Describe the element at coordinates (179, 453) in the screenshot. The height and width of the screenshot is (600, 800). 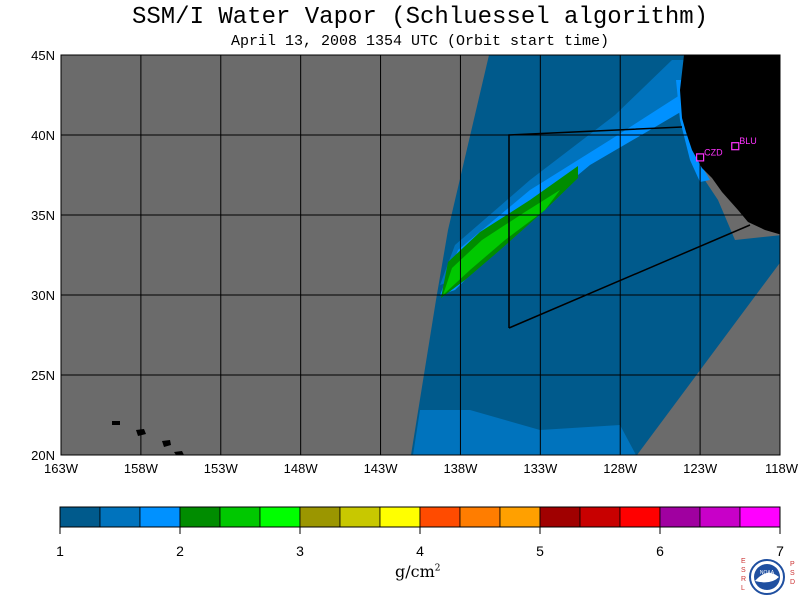
I see `land-hawaii-big` at that location.